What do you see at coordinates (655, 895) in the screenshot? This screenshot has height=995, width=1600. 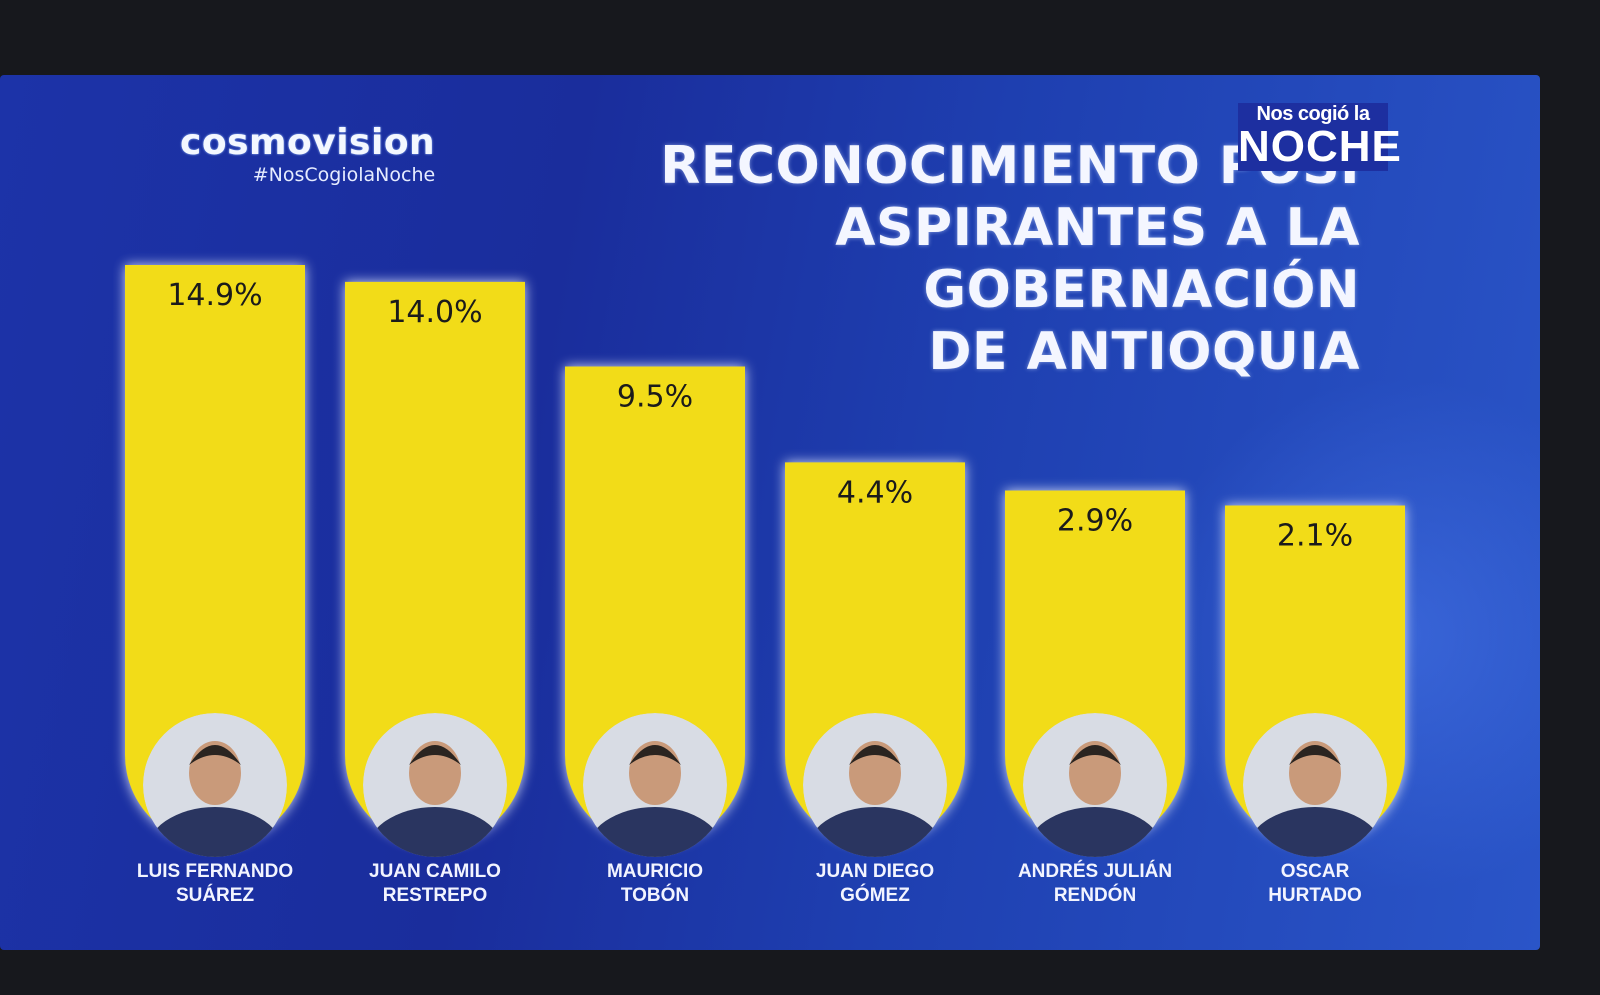 I see `candidate-name: TOBÓN` at bounding box center [655, 895].